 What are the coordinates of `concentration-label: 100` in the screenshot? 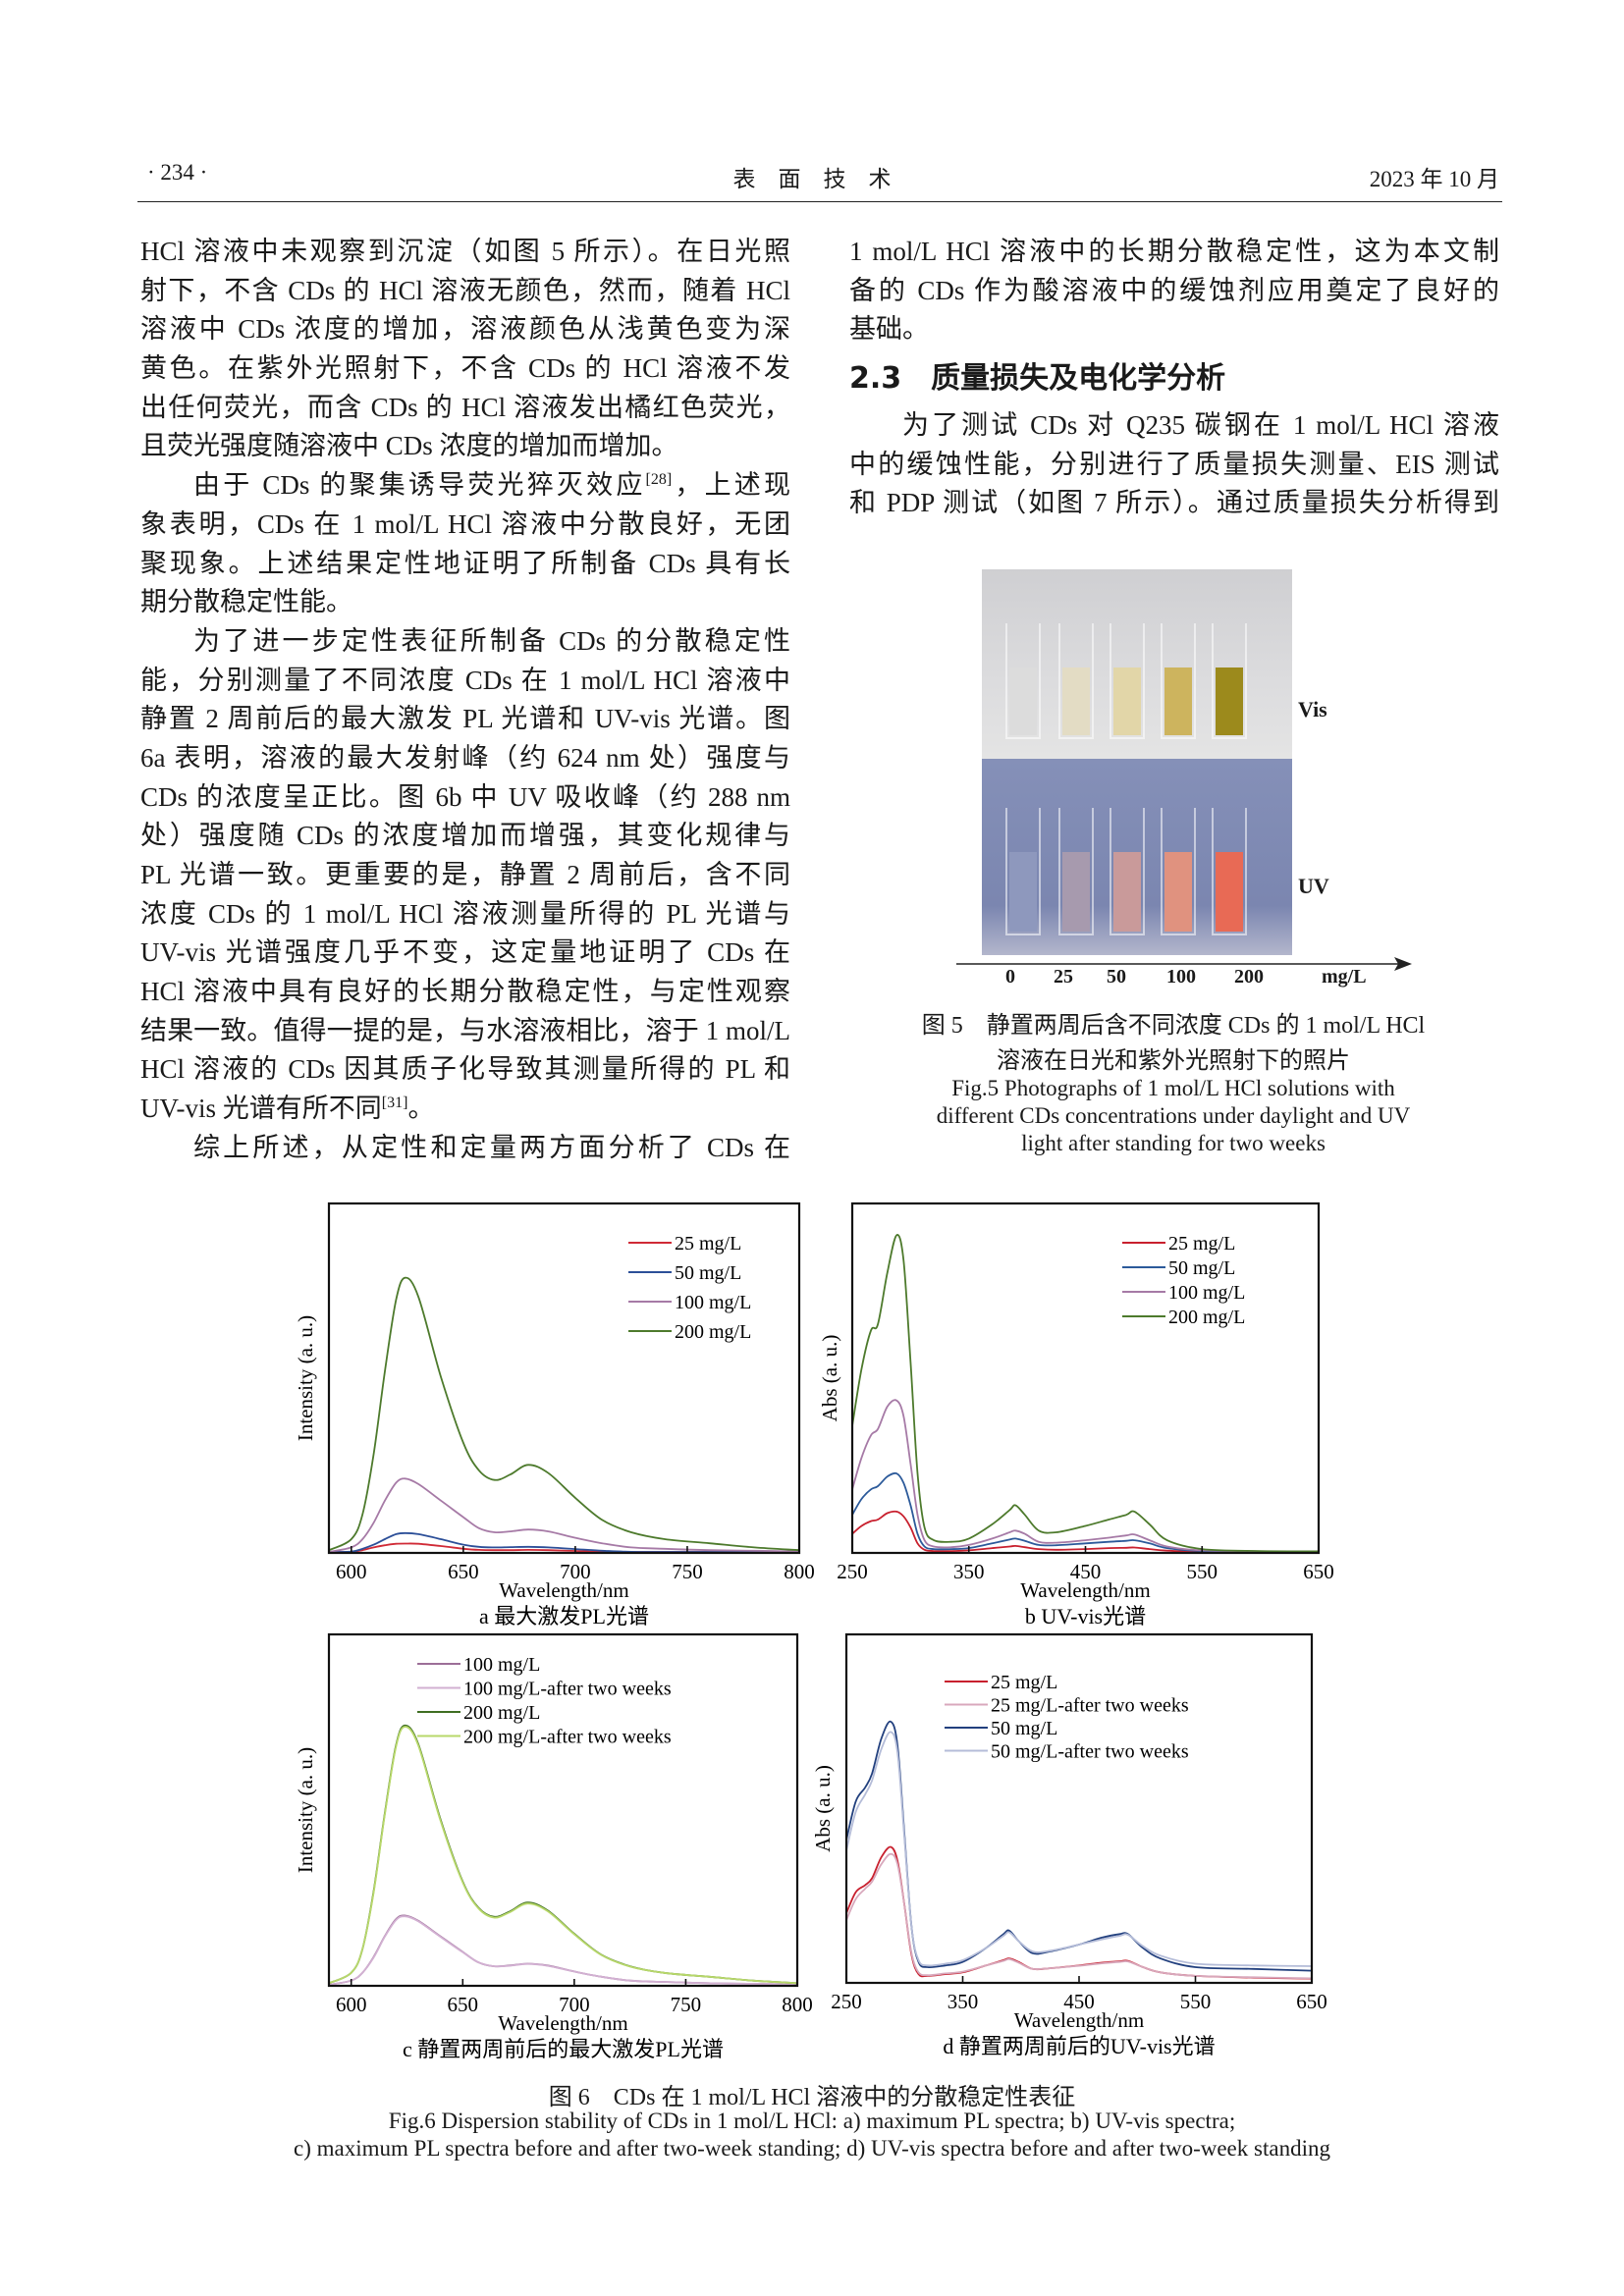 It's located at (1181, 977).